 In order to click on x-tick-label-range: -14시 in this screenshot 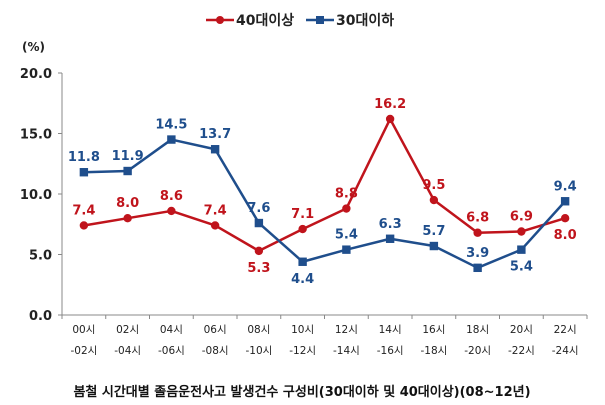, I will do `click(346, 351)`.